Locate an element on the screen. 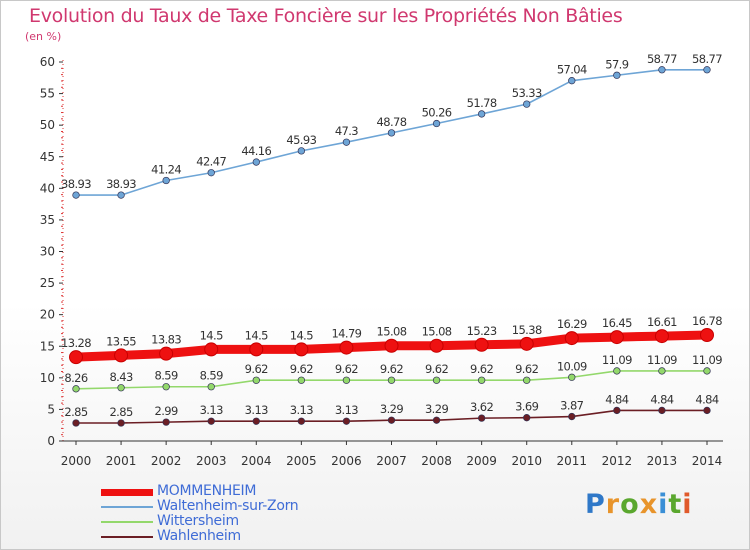 This screenshot has width=750, height=550. legend-swatch-wittersheim is located at coordinates (127, 522).